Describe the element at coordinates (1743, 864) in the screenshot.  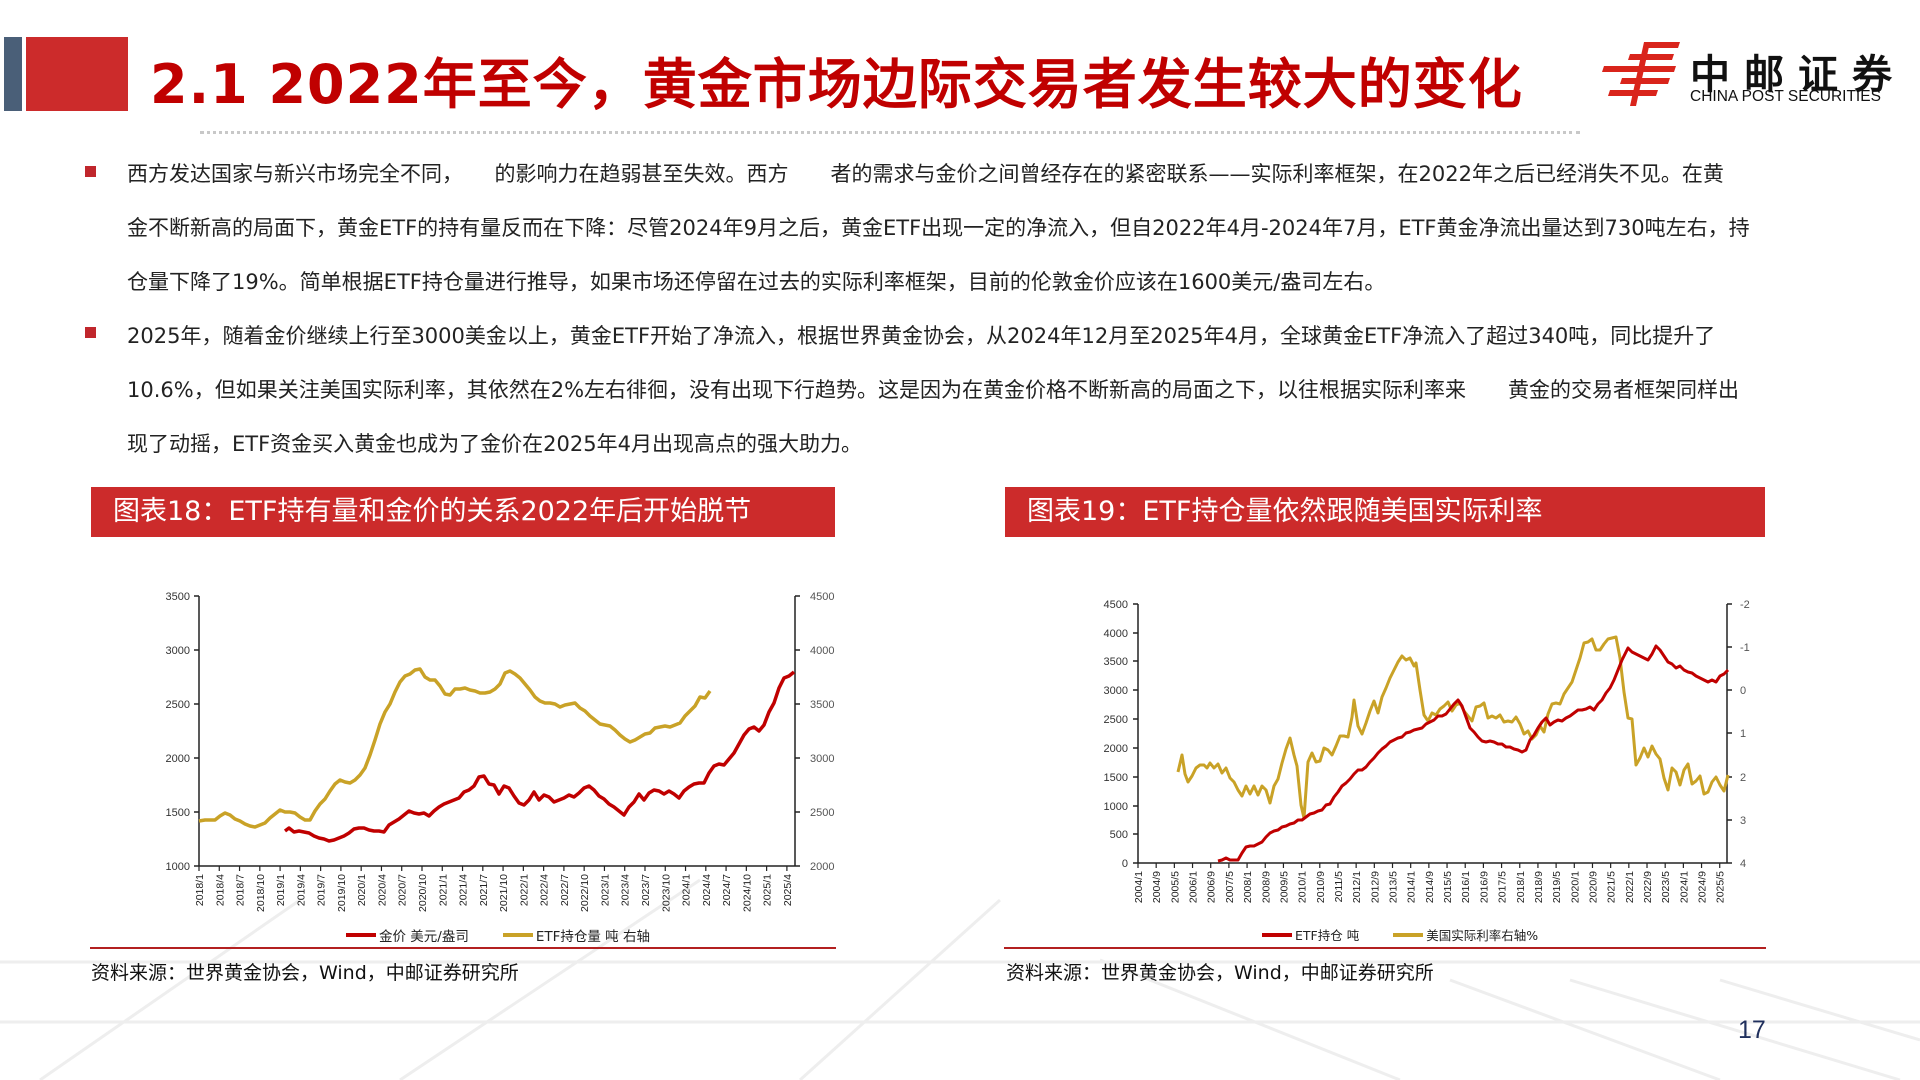
I see `y2-tick: 4` at that location.